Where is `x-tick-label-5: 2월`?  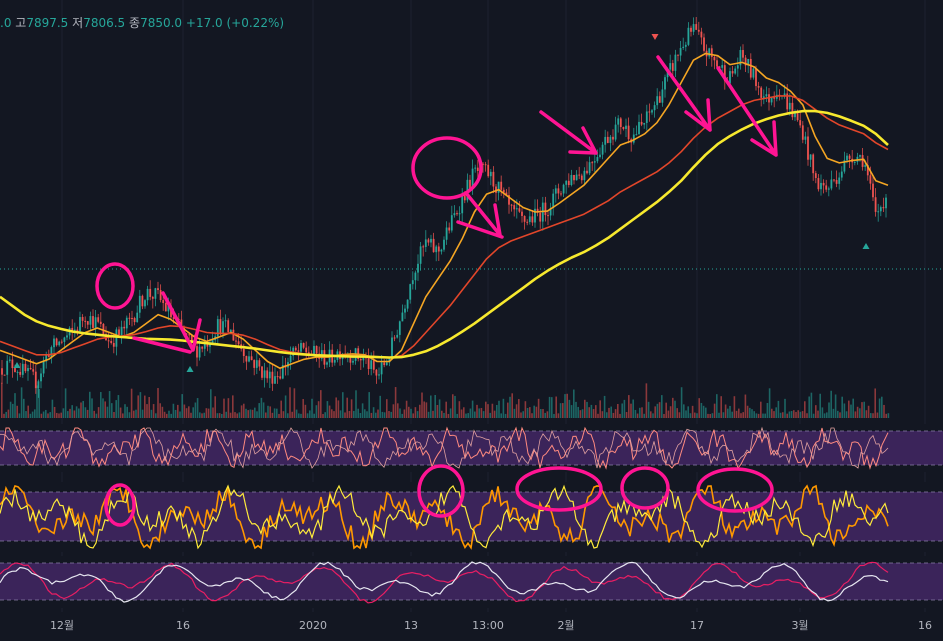 x-tick-label-5: 2월 is located at coordinates (565, 625).